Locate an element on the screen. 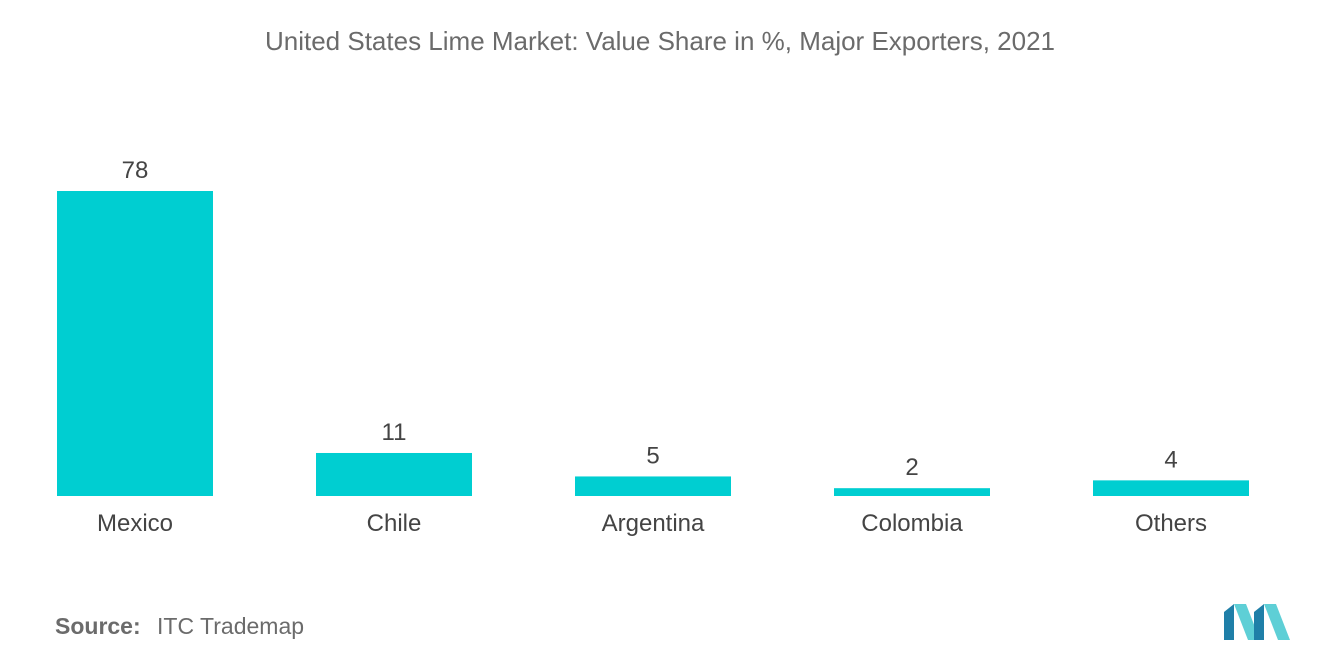 The width and height of the screenshot is (1320, 665). mordor-intelligence-logo-icon is located at coordinates (1257, 622).